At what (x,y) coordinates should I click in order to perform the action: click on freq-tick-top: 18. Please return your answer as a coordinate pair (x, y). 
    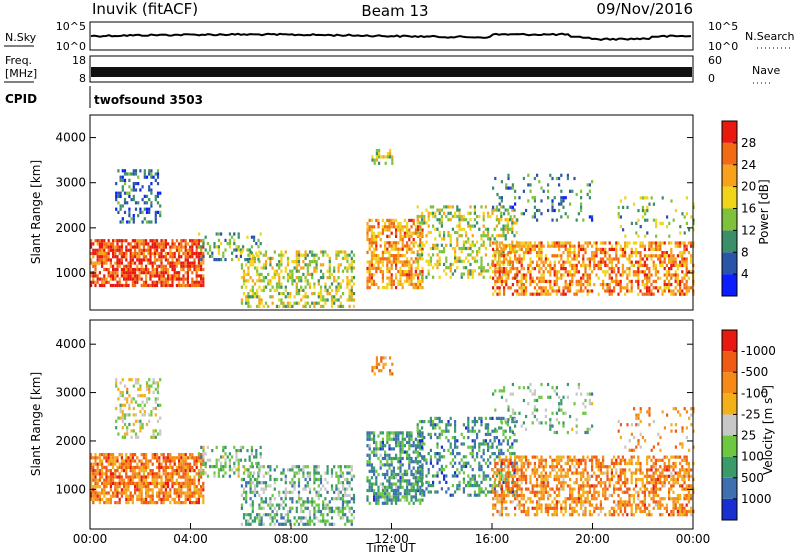
    Looking at the image, I should click on (79, 60).